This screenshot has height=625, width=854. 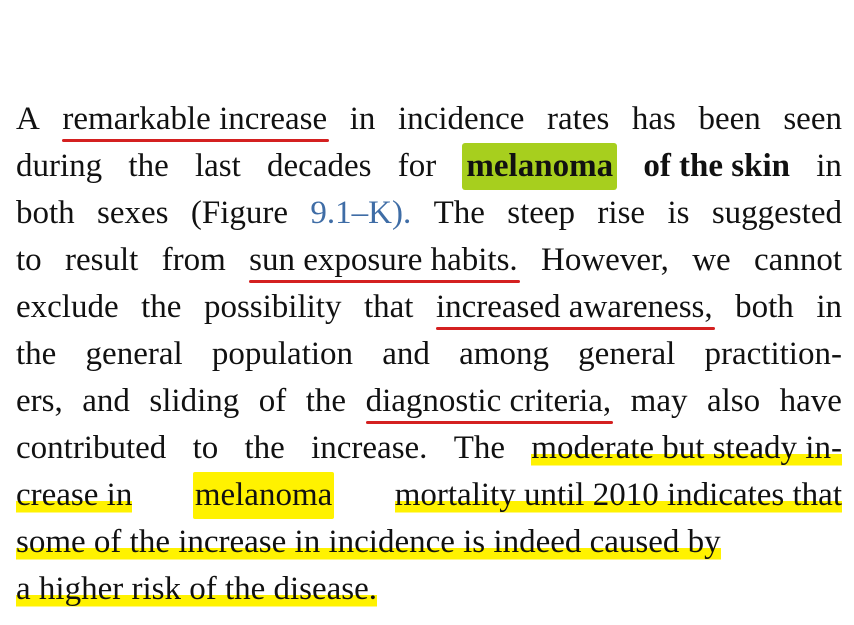 What do you see at coordinates (653, 119) in the screenshot?
I see `word: has` at bounding box center [653, 119].